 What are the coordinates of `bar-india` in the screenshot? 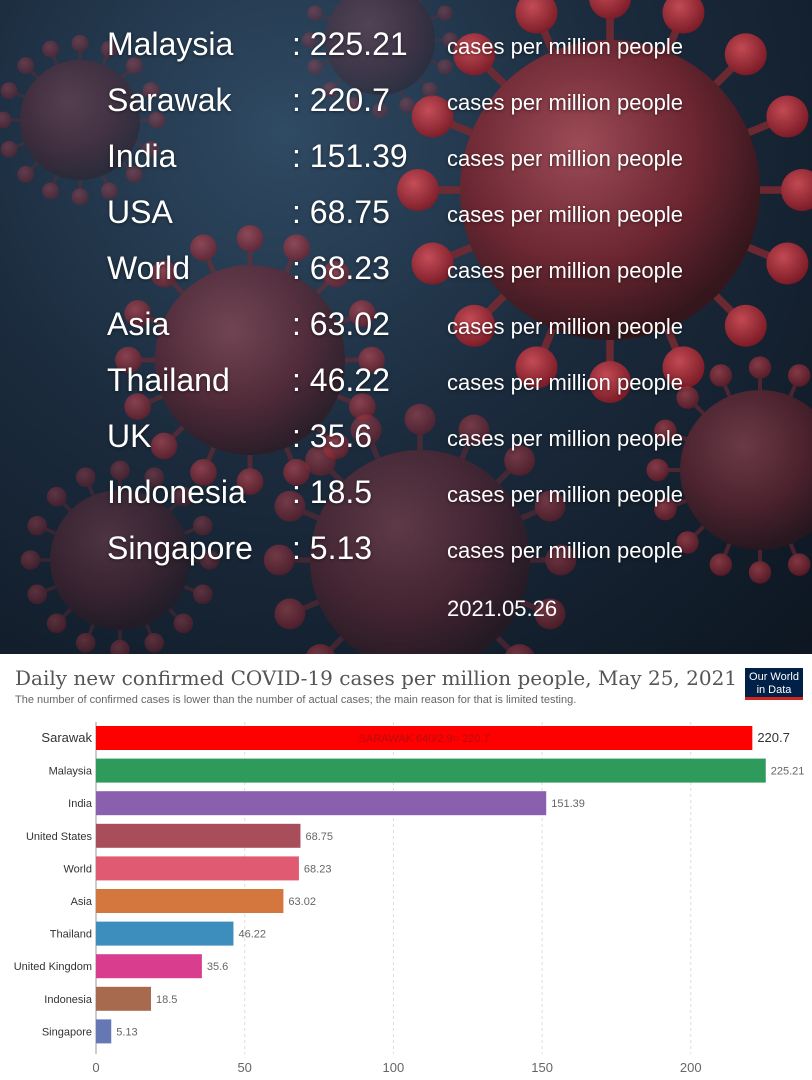 It's located at (321, 803).